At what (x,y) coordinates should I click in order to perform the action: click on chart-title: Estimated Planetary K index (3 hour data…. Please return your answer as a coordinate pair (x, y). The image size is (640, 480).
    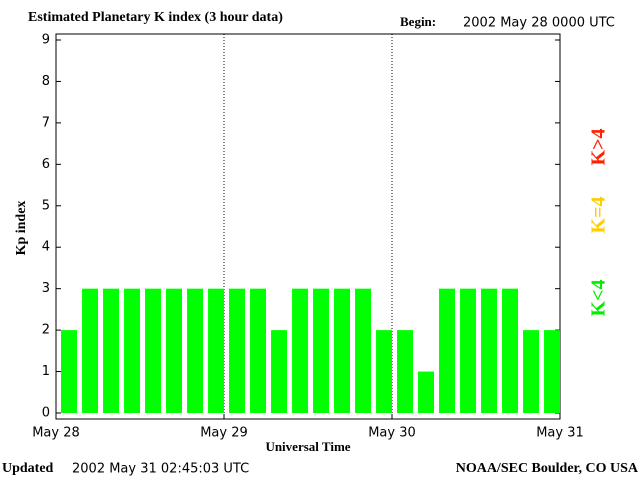
    Looking at the image, I should click on (155, 17).